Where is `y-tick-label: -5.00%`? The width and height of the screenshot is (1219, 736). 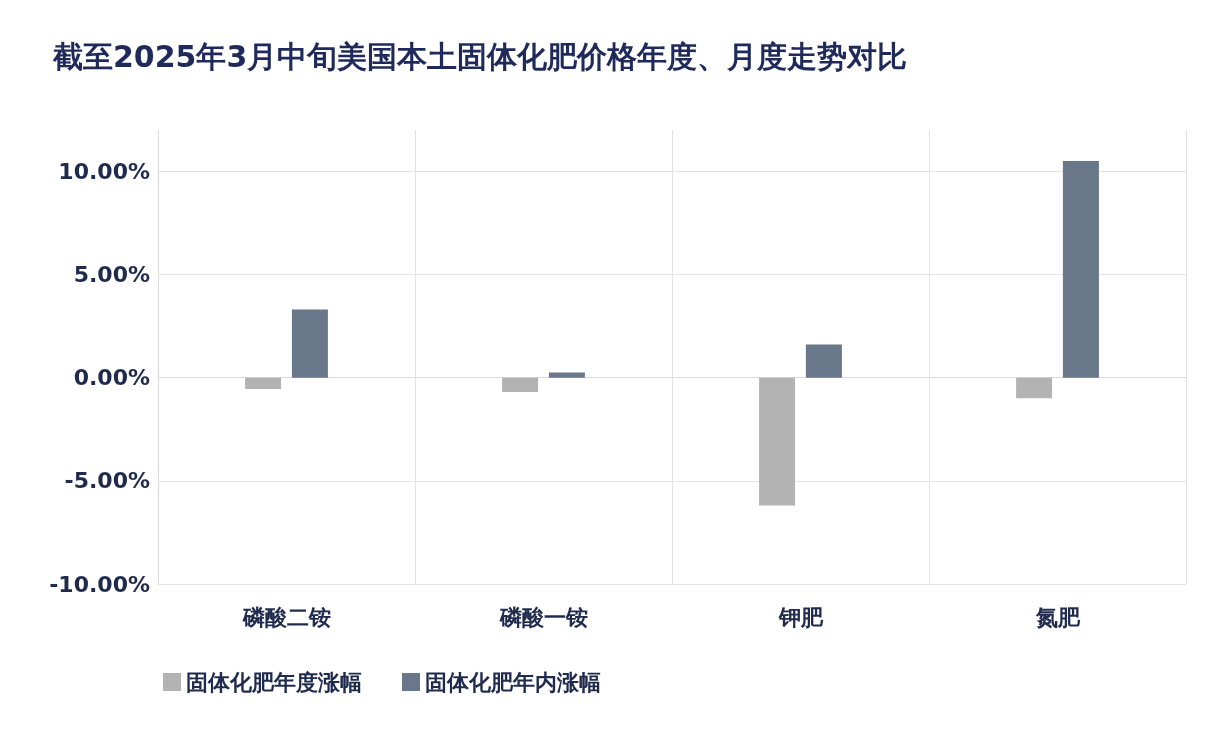
y-tick-label: -5.00% is located at coordinates (107, 481).